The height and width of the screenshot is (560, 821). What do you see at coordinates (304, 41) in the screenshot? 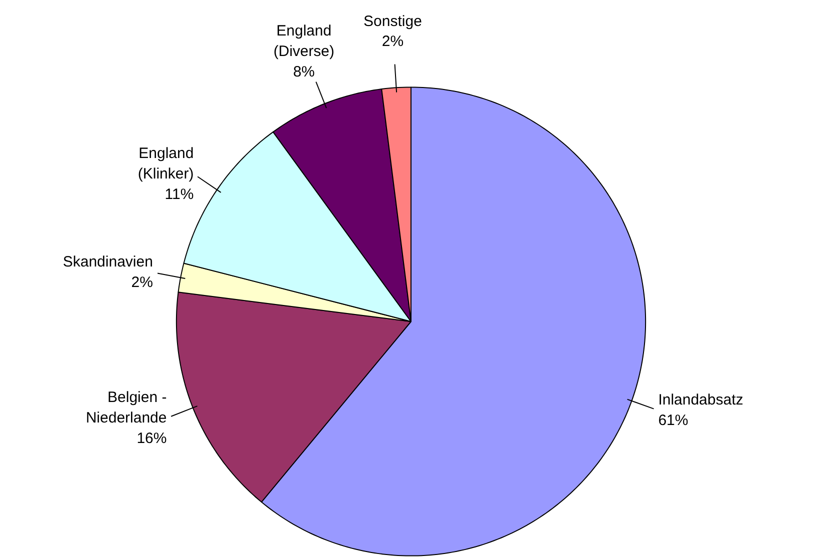
I see `slice-label: England (Diverse)` at bounding box center [304, 41].